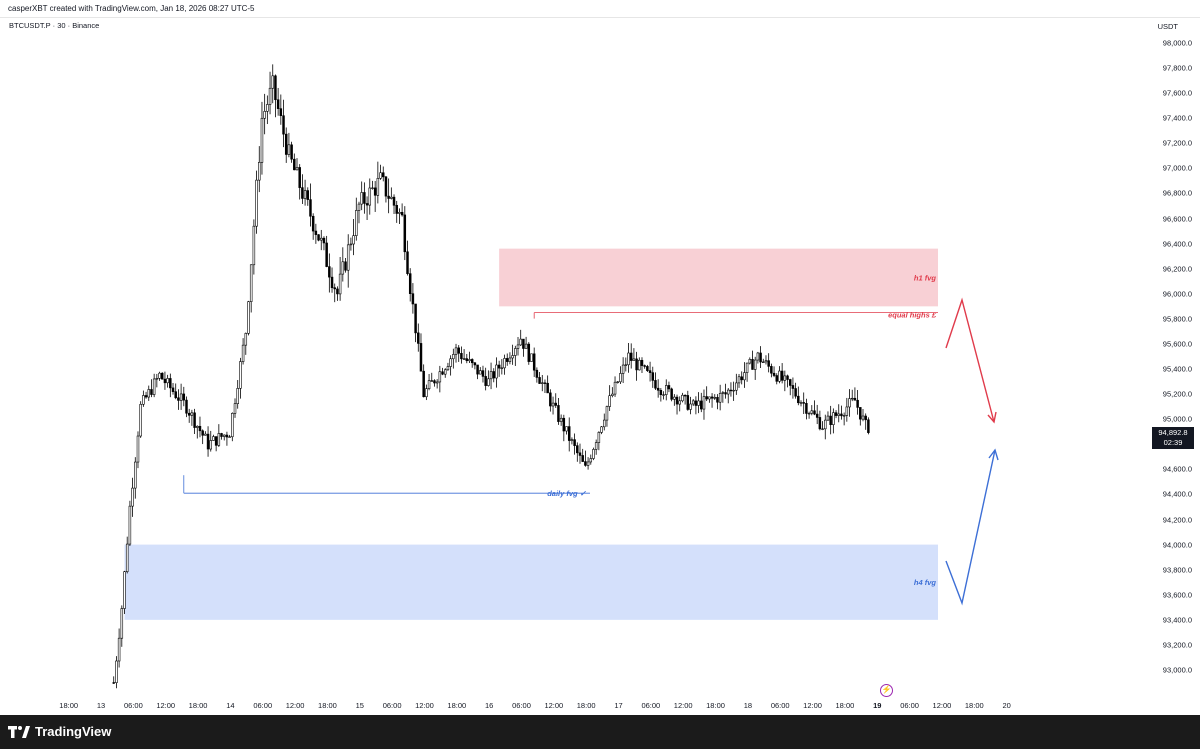 Image resolution: width=1200 pixels, height=749 pixels. I want to click on price-tick: 96,000.0, so click(1177, 294).